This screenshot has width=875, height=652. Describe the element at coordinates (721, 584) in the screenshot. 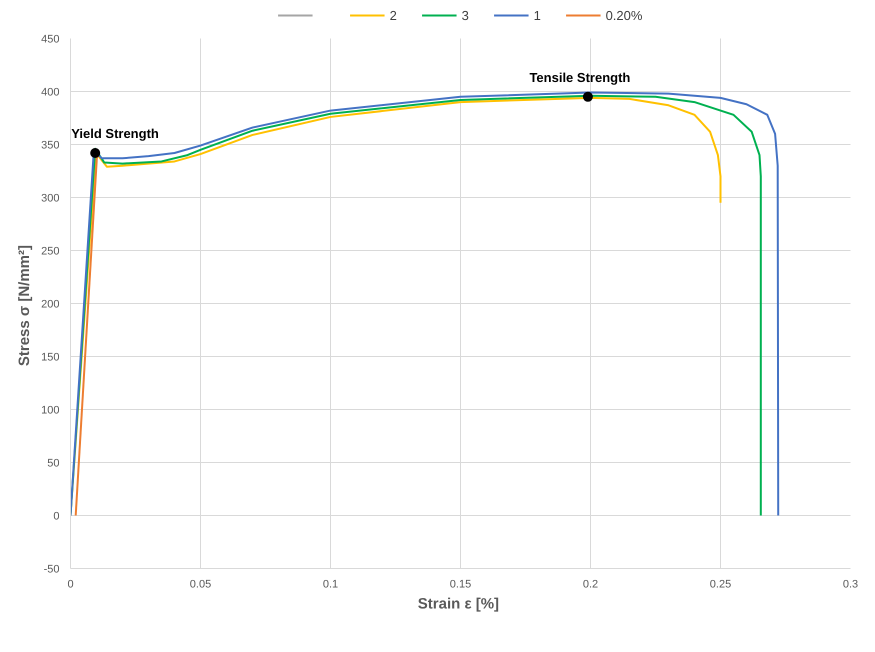

I see `x-tick-label: 0.25` at that location.